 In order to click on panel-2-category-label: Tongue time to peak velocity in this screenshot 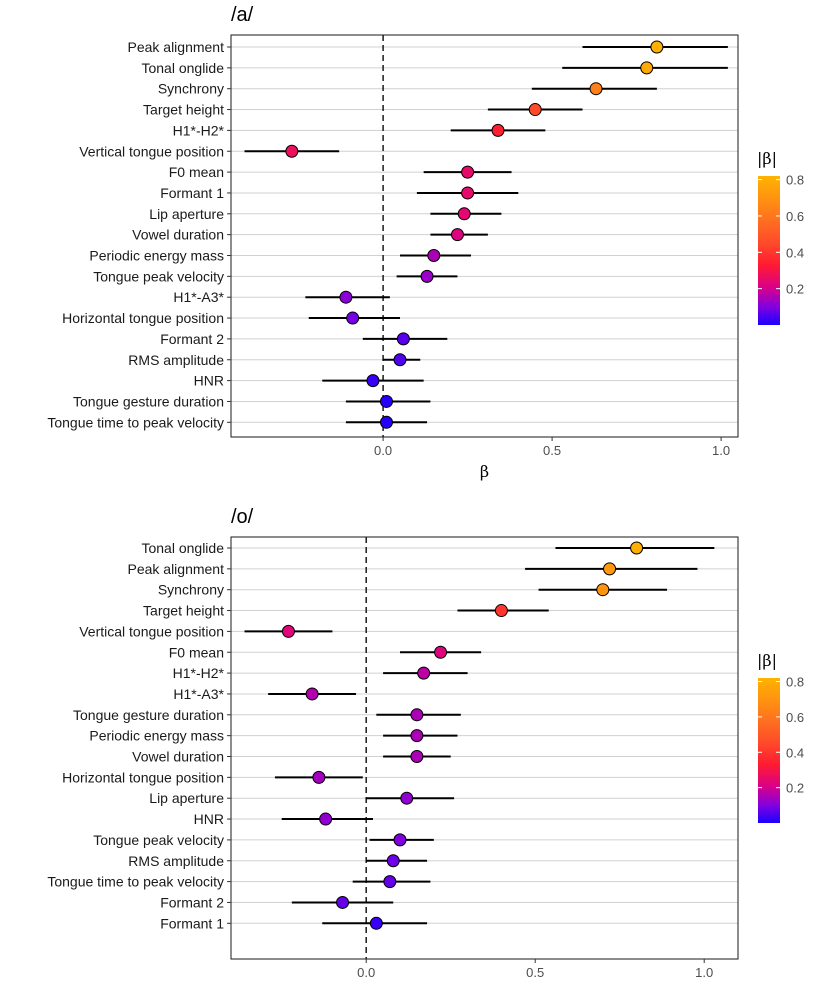, I will do `click(135, 882)`.